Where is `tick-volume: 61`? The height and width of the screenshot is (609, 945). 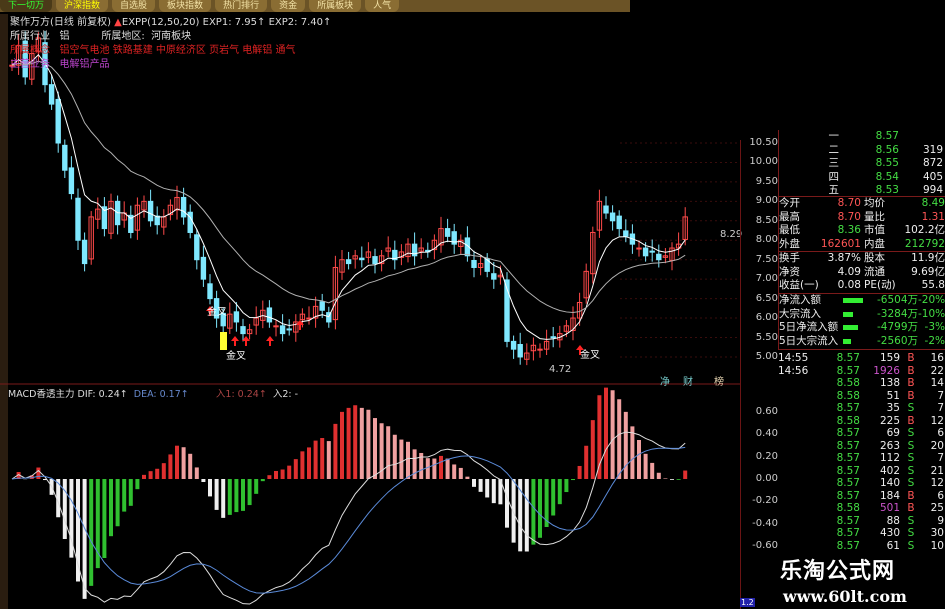 tick-volume: 61 is located at coordinates (893, 545).